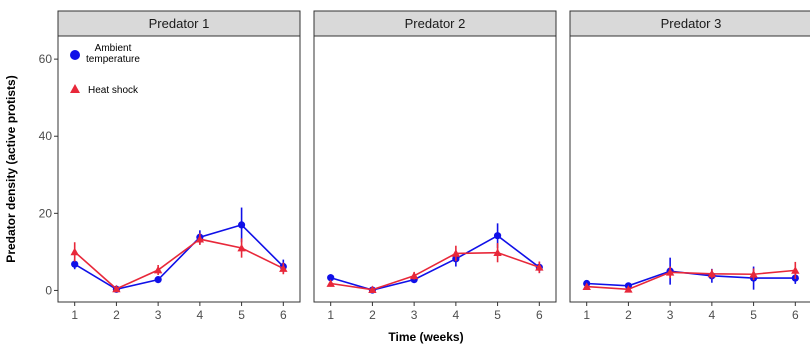  What do you see at coordinates (46, 59) in the screenshot?
I see `y-tick-label: 60` at bounding box center [46, 59].